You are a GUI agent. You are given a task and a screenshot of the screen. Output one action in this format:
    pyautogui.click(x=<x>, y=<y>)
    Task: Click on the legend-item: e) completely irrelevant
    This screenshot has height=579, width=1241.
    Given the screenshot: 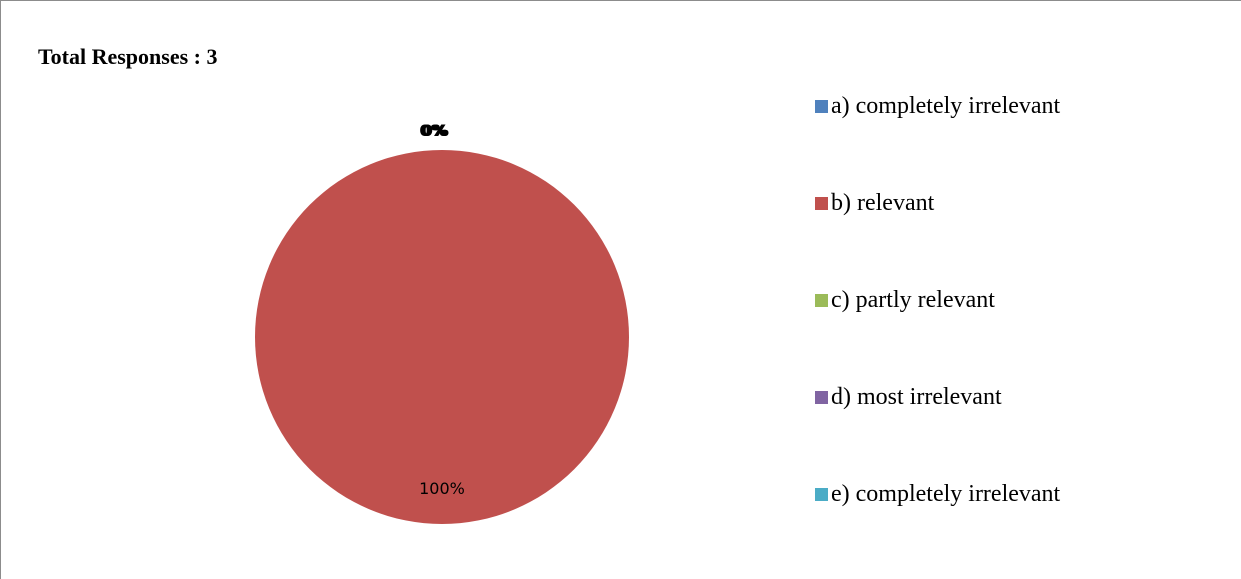 What is the action you would take?
    pyautogui.click(x=937, y=494)
    